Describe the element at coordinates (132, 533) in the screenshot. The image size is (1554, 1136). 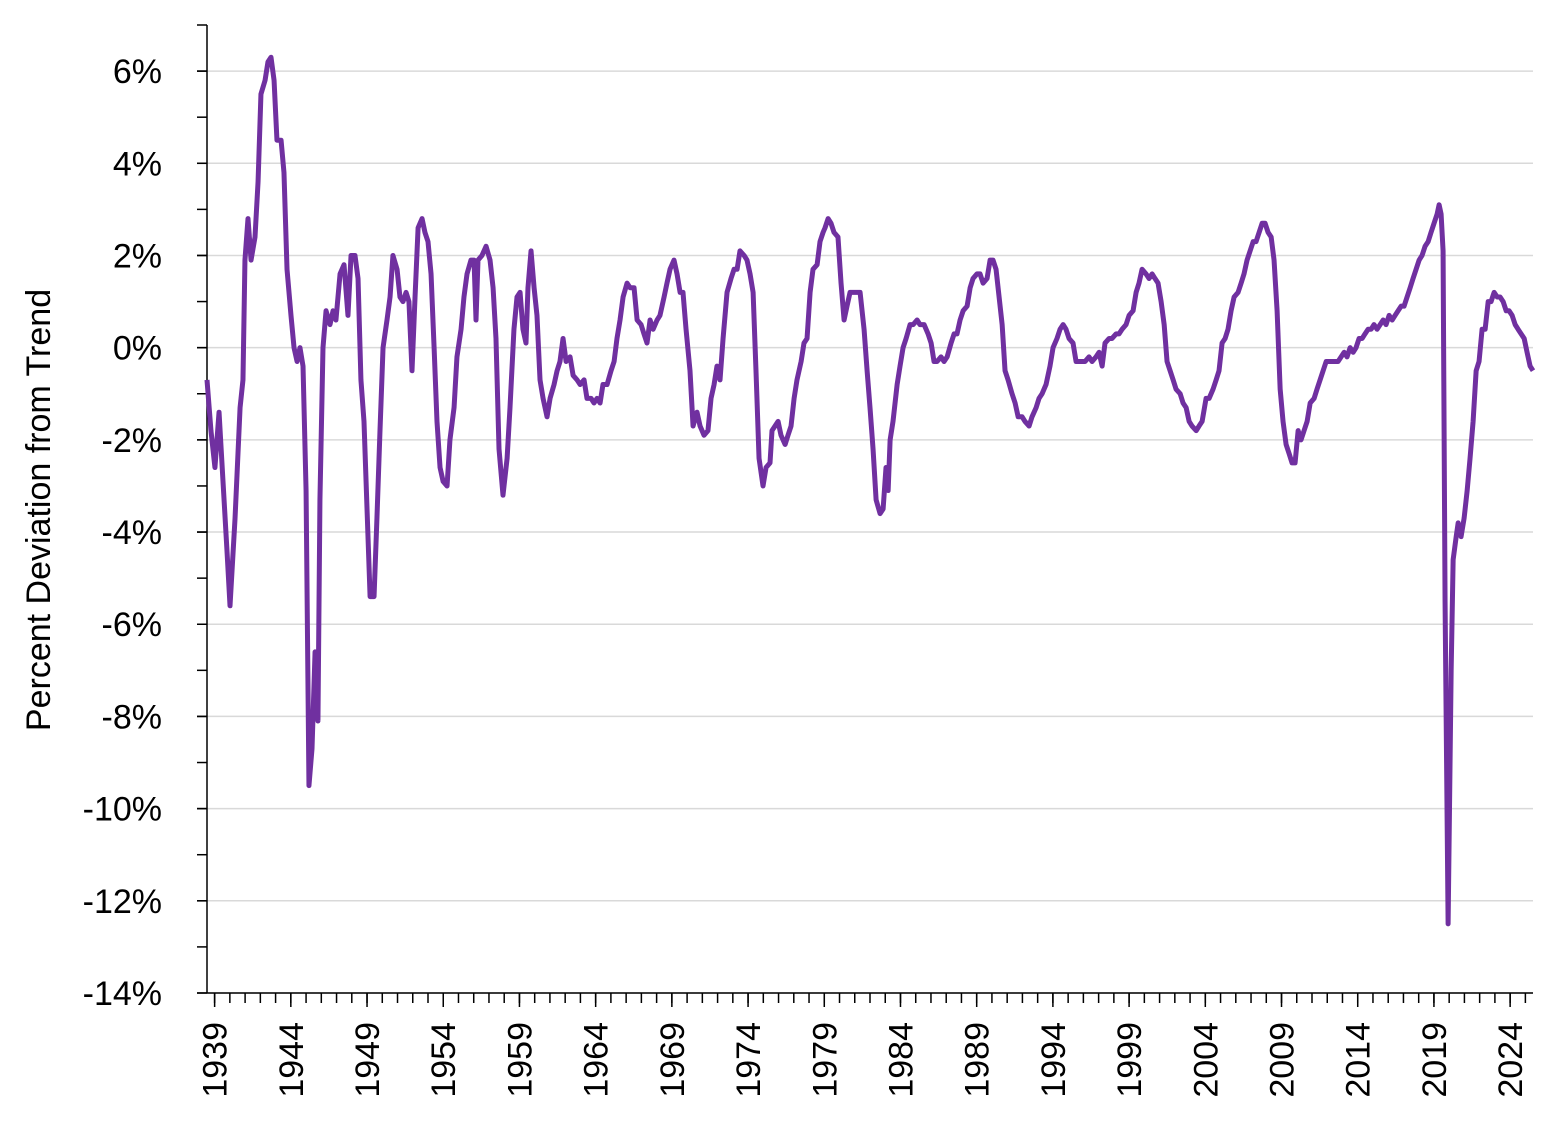
I see `y-tick-label: -4%` at that location.